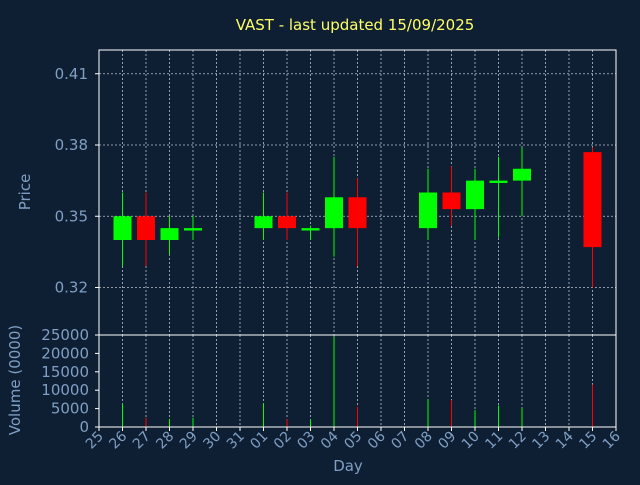 The height and width of the screenshot is (485, 640). Describe the element at coordinates (25, 192) in the screenshot. I see `price-axis-label: Price` at that location.